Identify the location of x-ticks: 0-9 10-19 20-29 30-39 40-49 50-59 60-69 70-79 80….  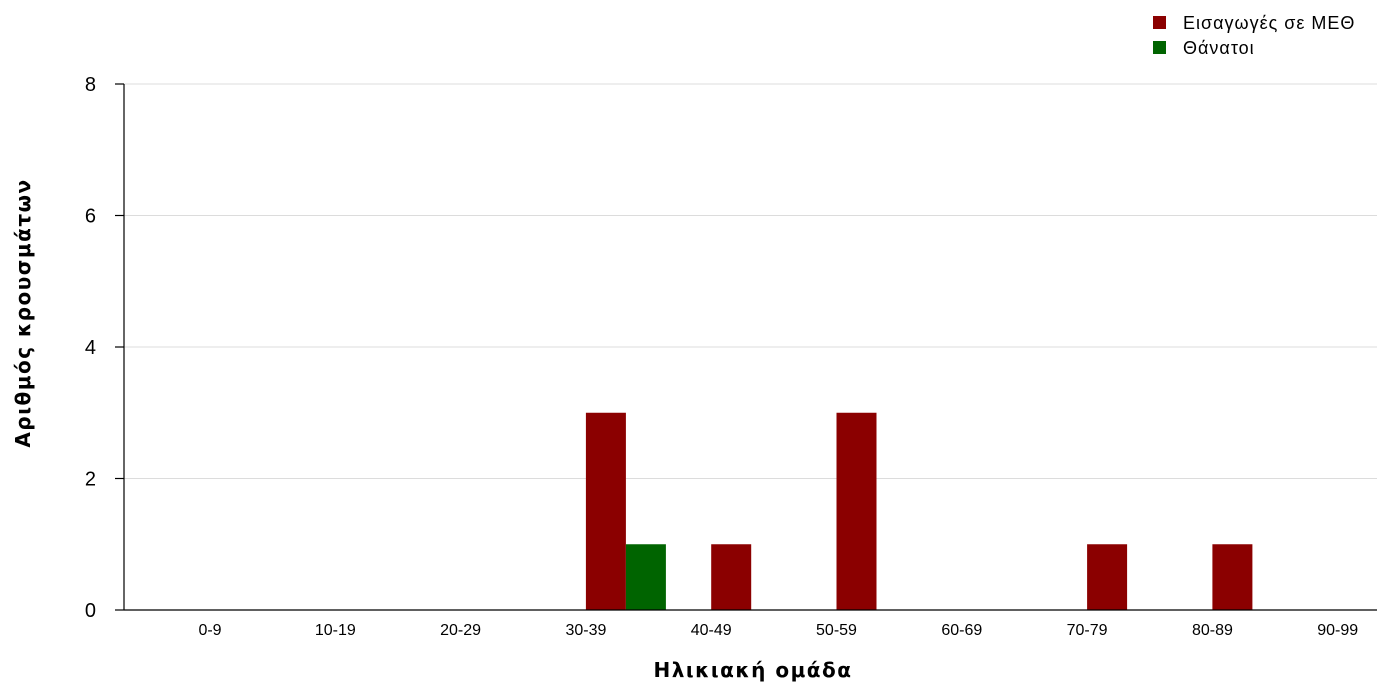
(778, 630).